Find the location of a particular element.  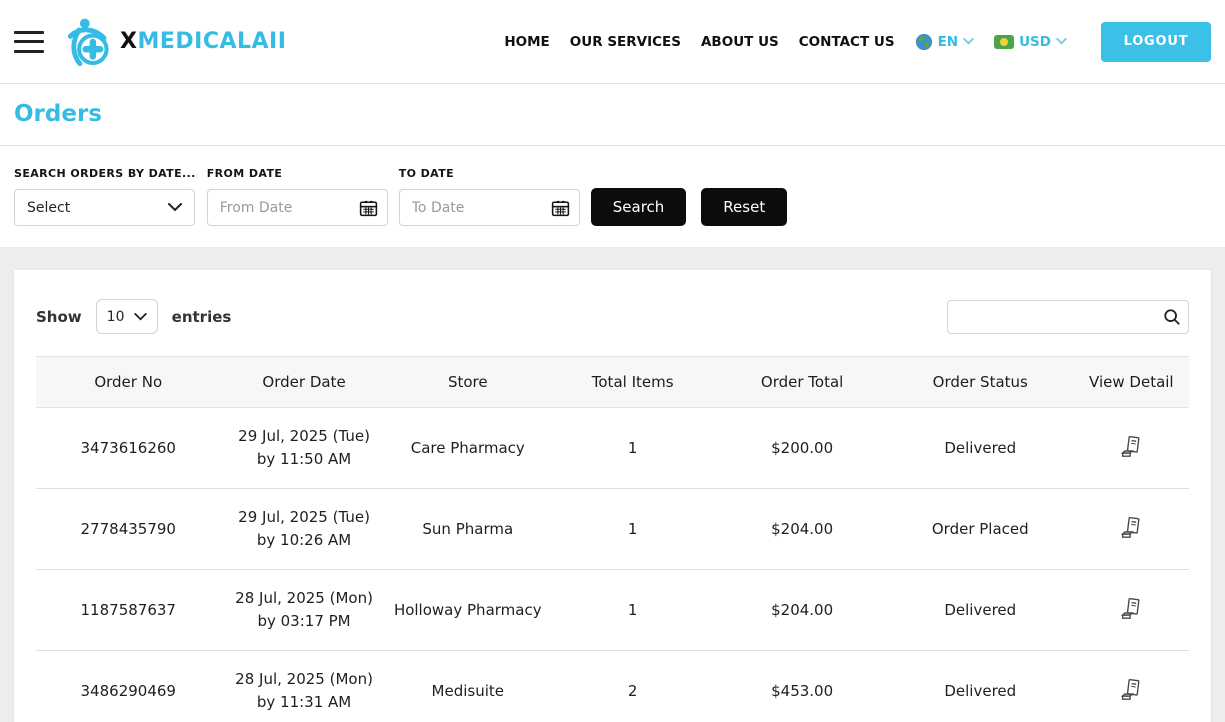

search-by-date-value: Select is located at coordinates (49, 207).